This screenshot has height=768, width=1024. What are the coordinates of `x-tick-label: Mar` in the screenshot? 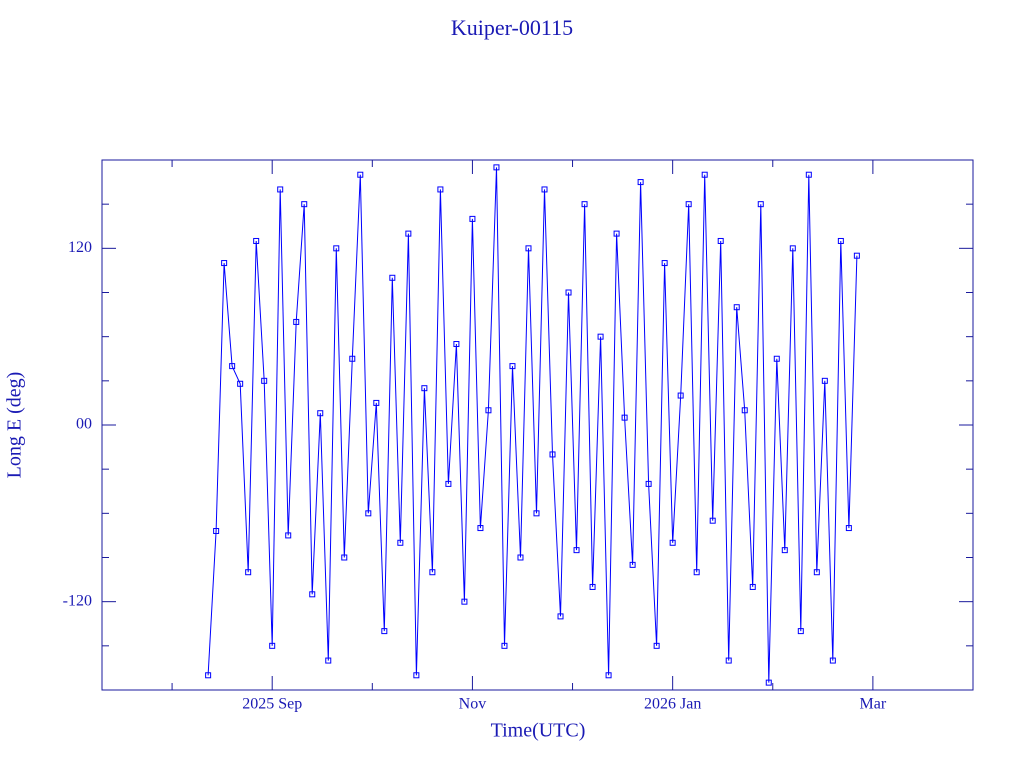 It's located at (873, 704).